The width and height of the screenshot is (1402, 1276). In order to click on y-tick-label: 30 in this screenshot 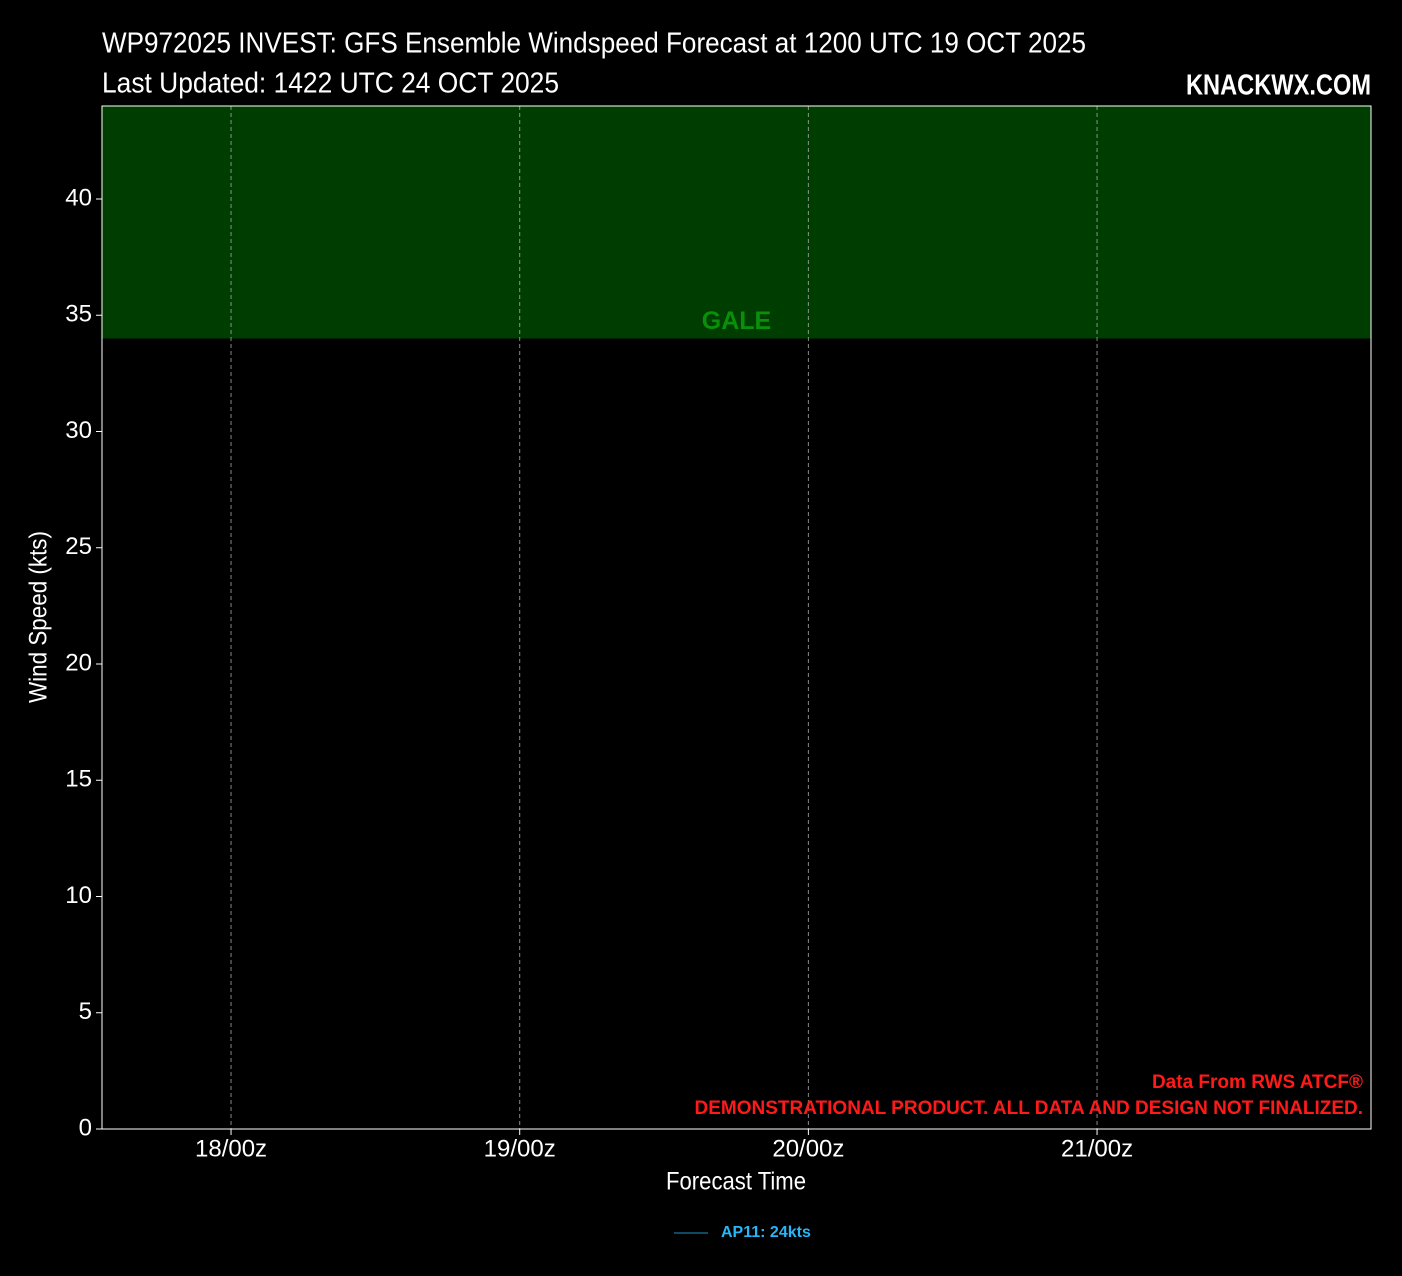, I will do `click(78, 430)`.